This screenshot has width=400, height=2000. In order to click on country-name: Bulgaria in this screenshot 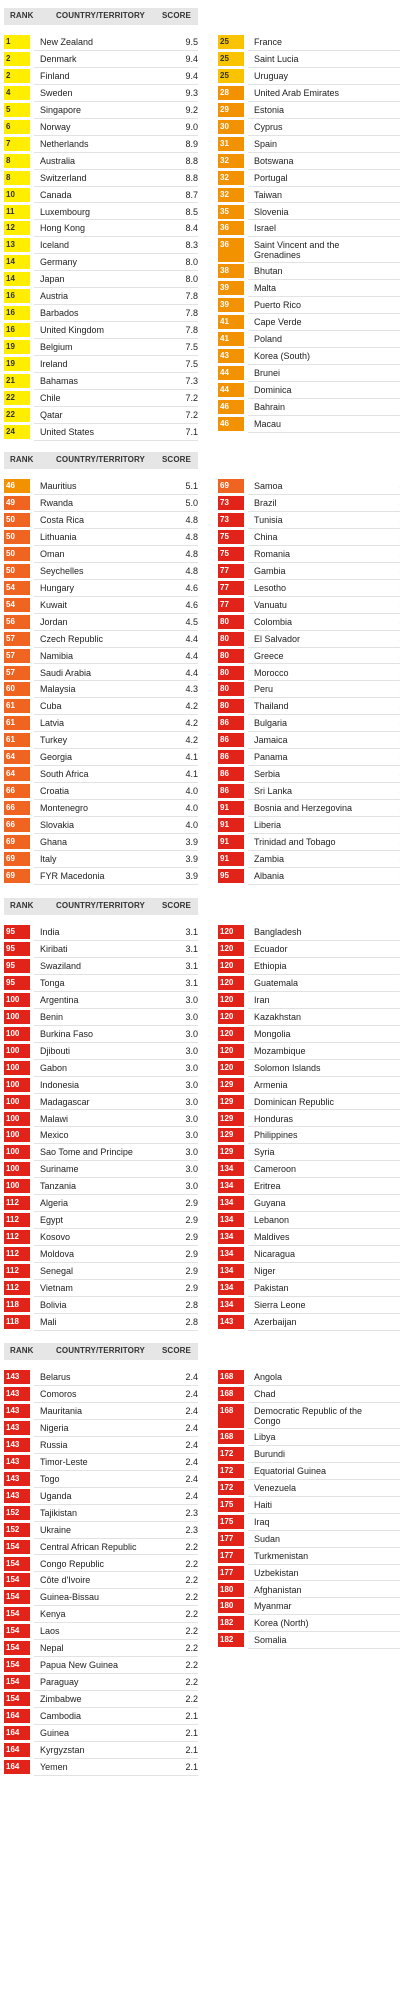, I will do `click(271, 723)`.